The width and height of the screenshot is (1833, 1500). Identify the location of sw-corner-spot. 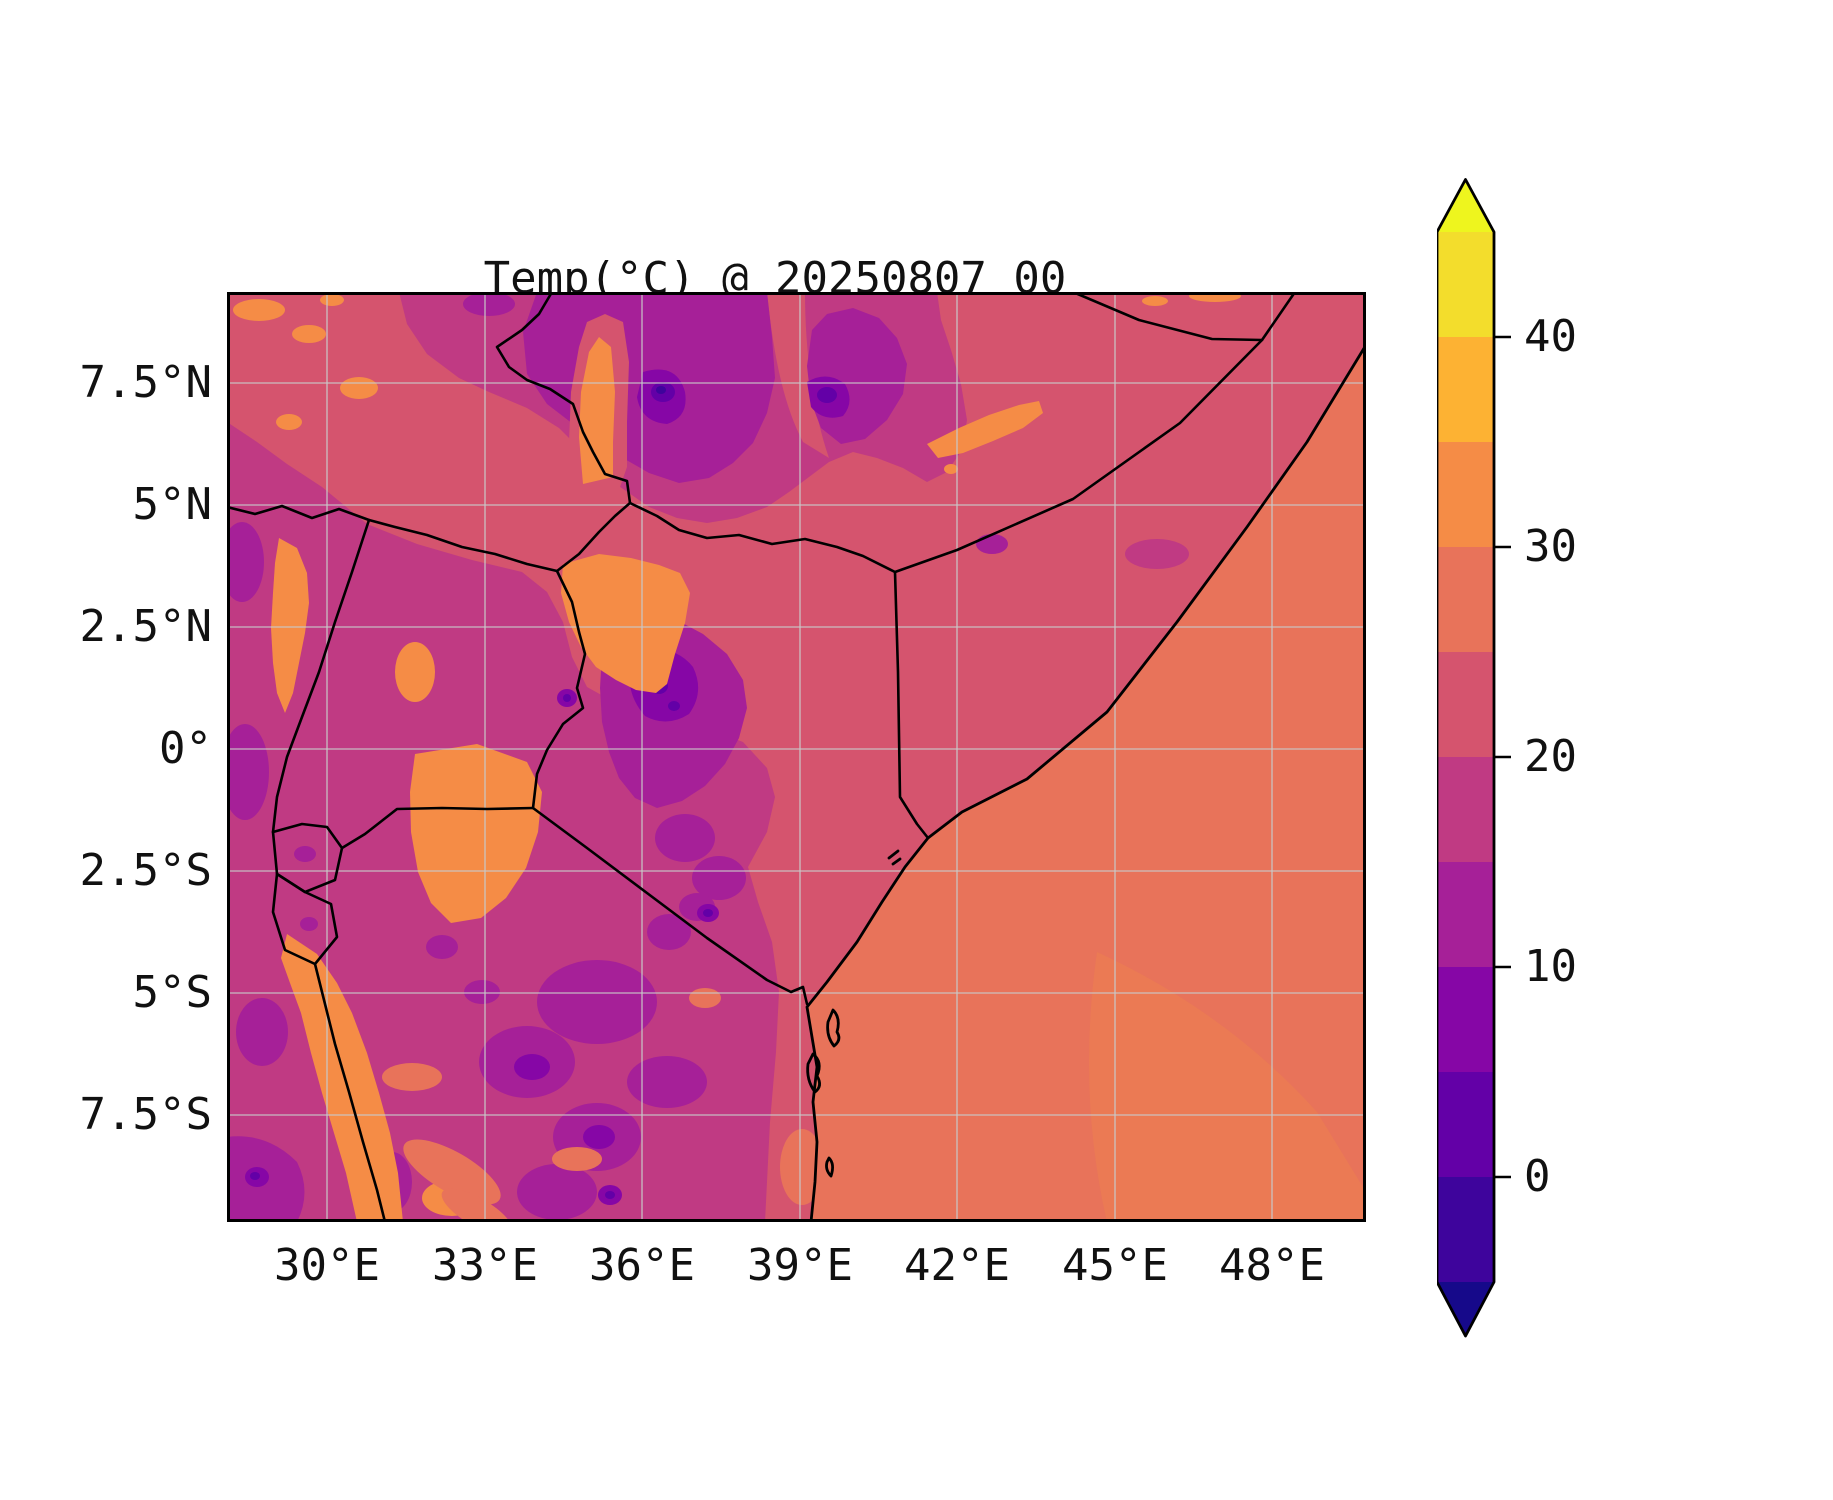
(255, 1176).